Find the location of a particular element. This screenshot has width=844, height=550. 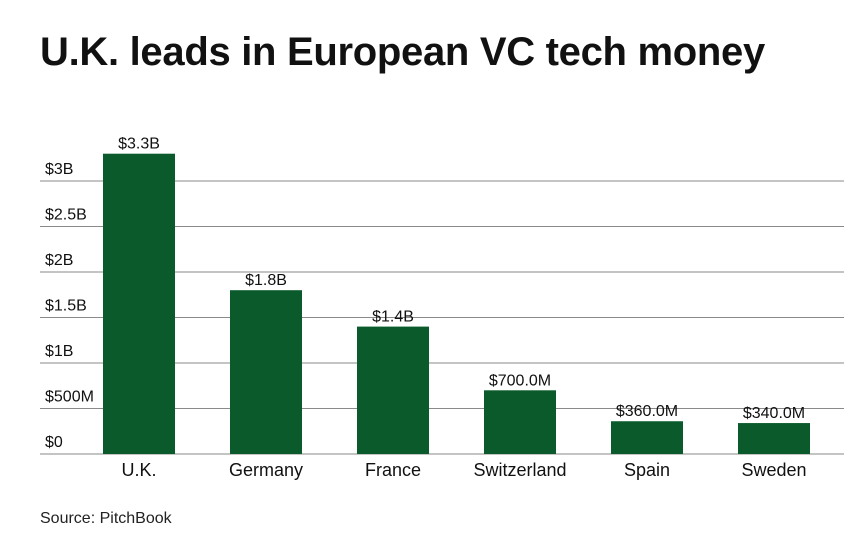

data-label: $340.0M is located at coordinates (774, 413).